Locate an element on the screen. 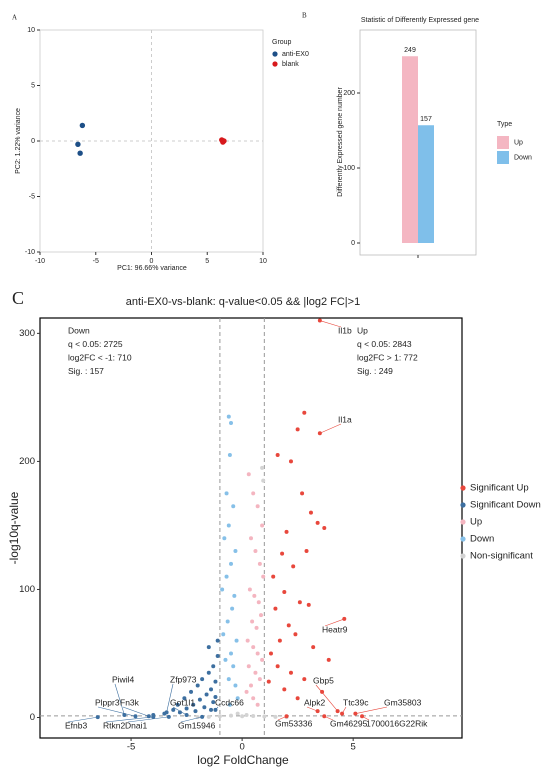 Image resolution: width=550 pixels, height=770 pixels. gene-label: Rtkn2 is located at coordinates (114, 725).